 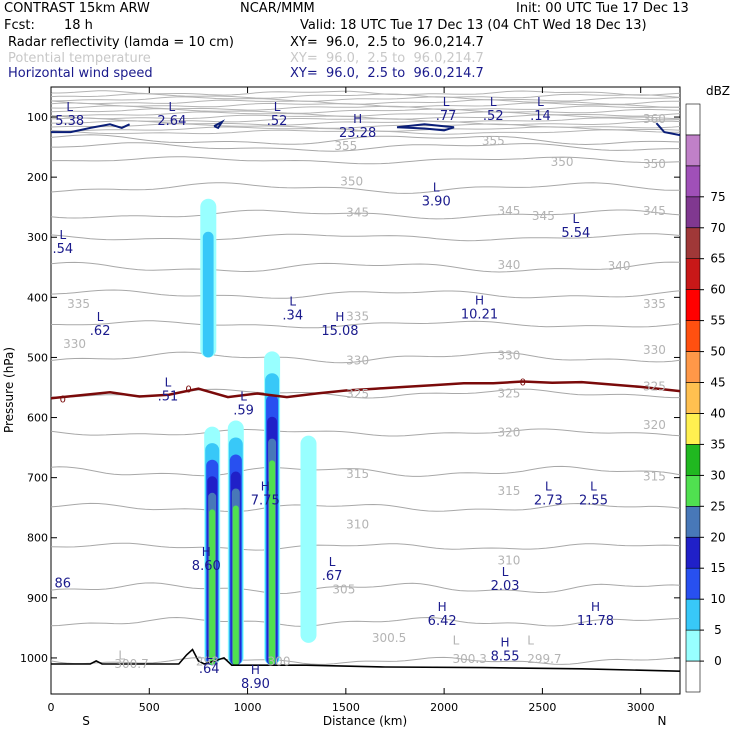 I want to click on theta-label: 355, so click(x=345, y=146).